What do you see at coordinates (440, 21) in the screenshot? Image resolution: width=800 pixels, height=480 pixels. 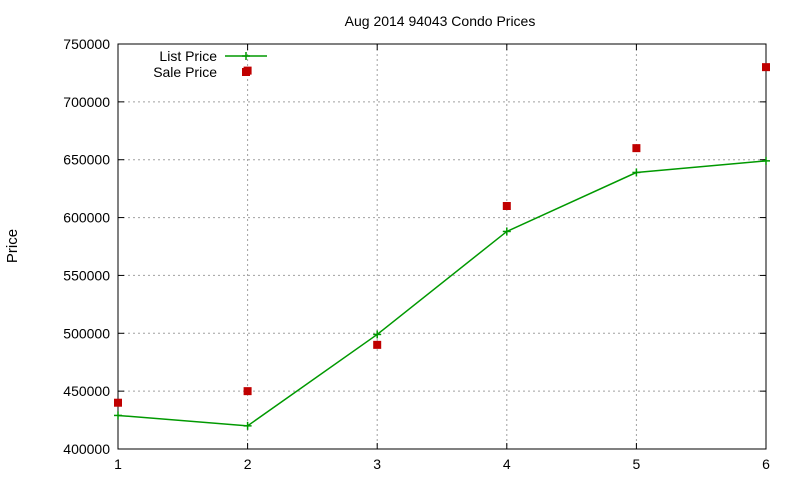 I see `chart-title: Aug 2014 94043 Condo Prices` at bounding box center [440, 21].